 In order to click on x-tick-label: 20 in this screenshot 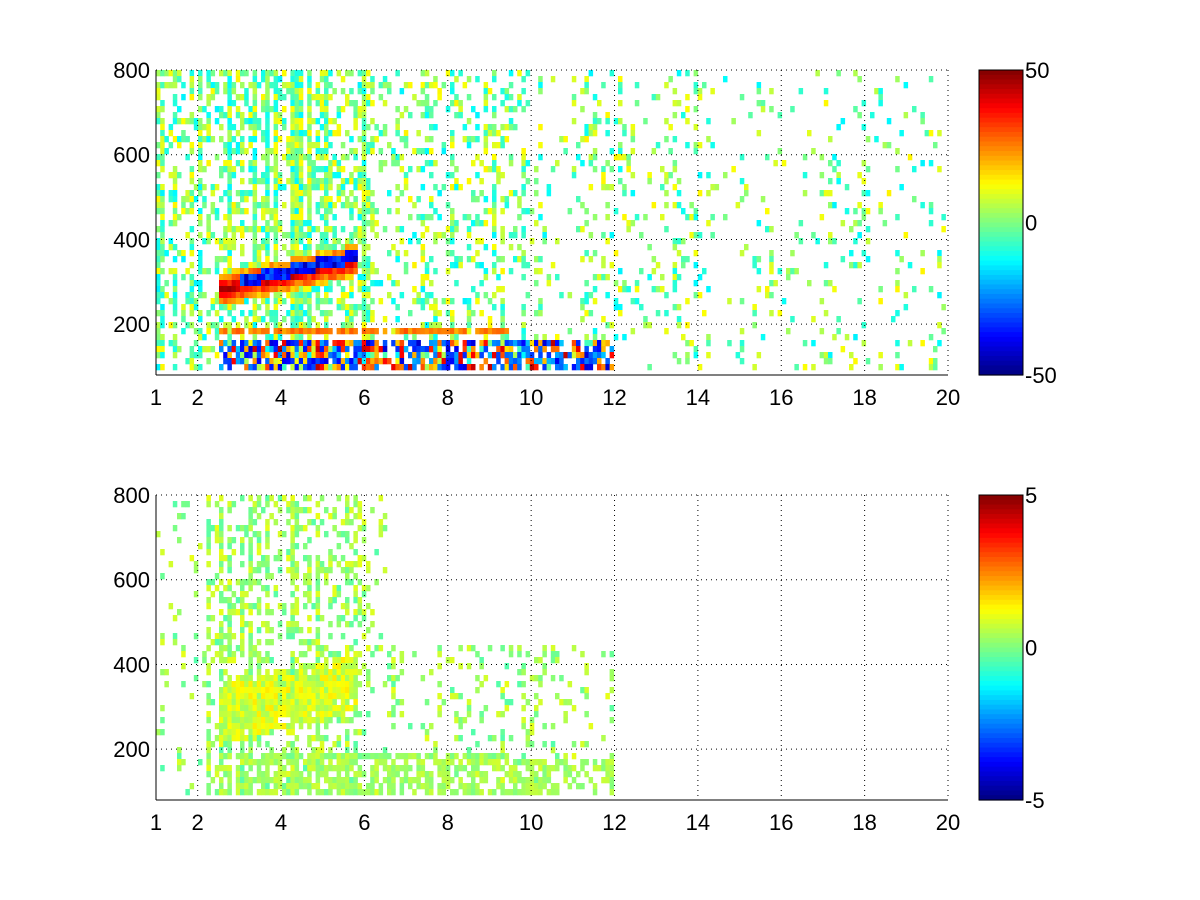, I will do `click(948, 822)`.